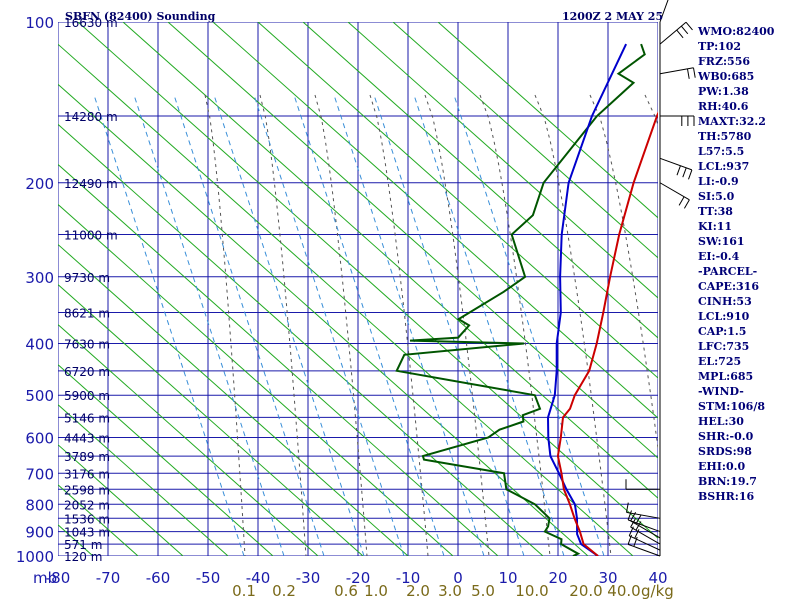  Describe the element at coordinates (87, 505) in the screenshot. I see `height-label: 2052 m` at that location.